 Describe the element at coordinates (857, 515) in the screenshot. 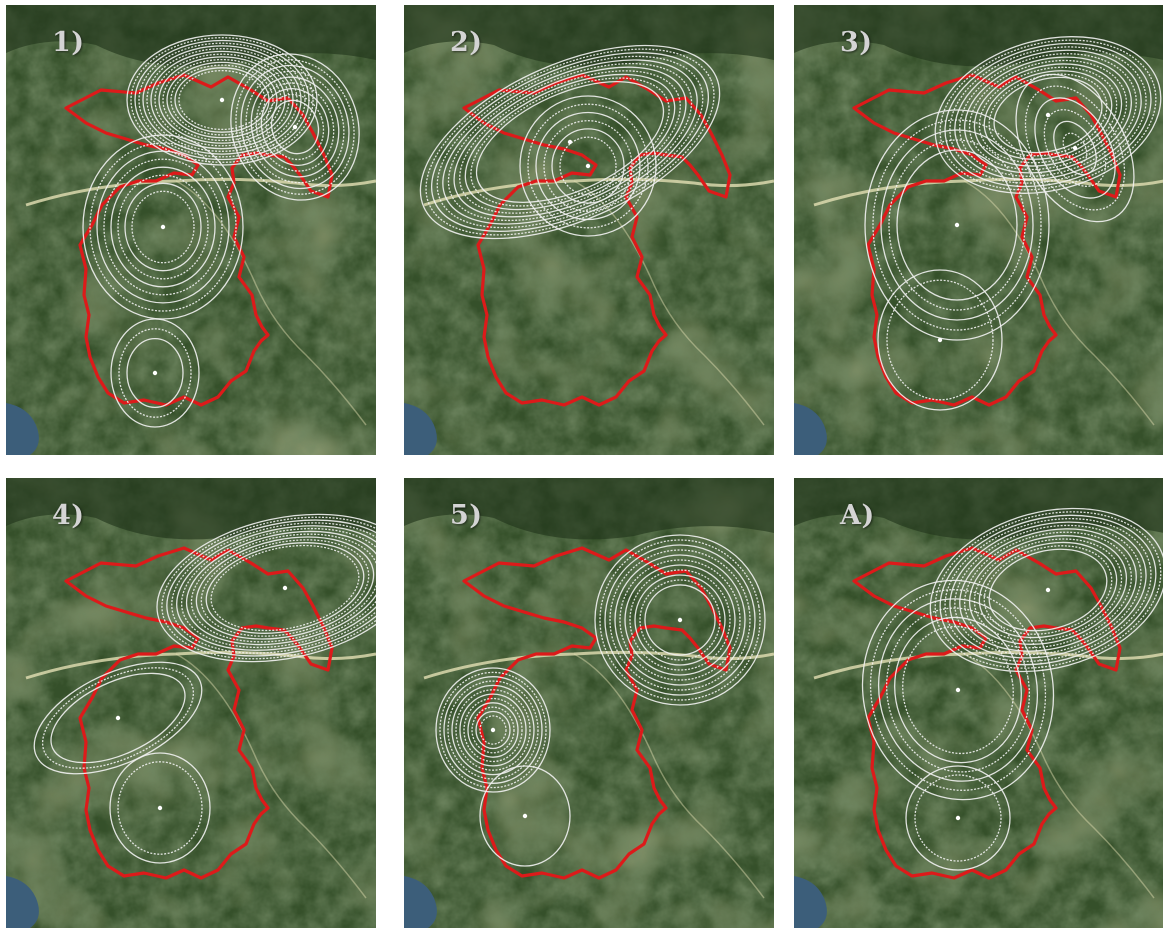

I see `panel-label-a: A)` at that location.